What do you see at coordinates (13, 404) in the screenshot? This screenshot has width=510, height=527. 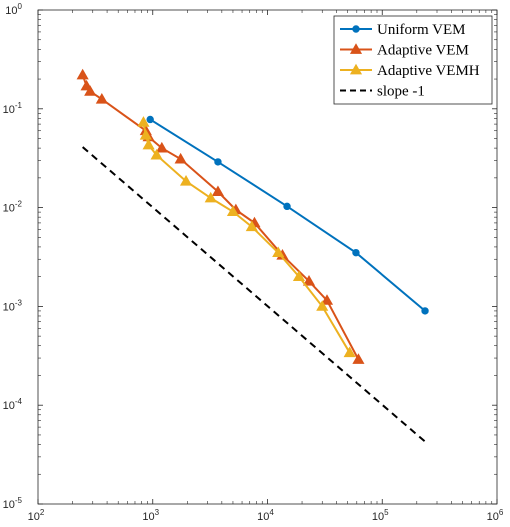 I see `y-tick-label: 10⁻⁴` at bounding box center [13, 404].